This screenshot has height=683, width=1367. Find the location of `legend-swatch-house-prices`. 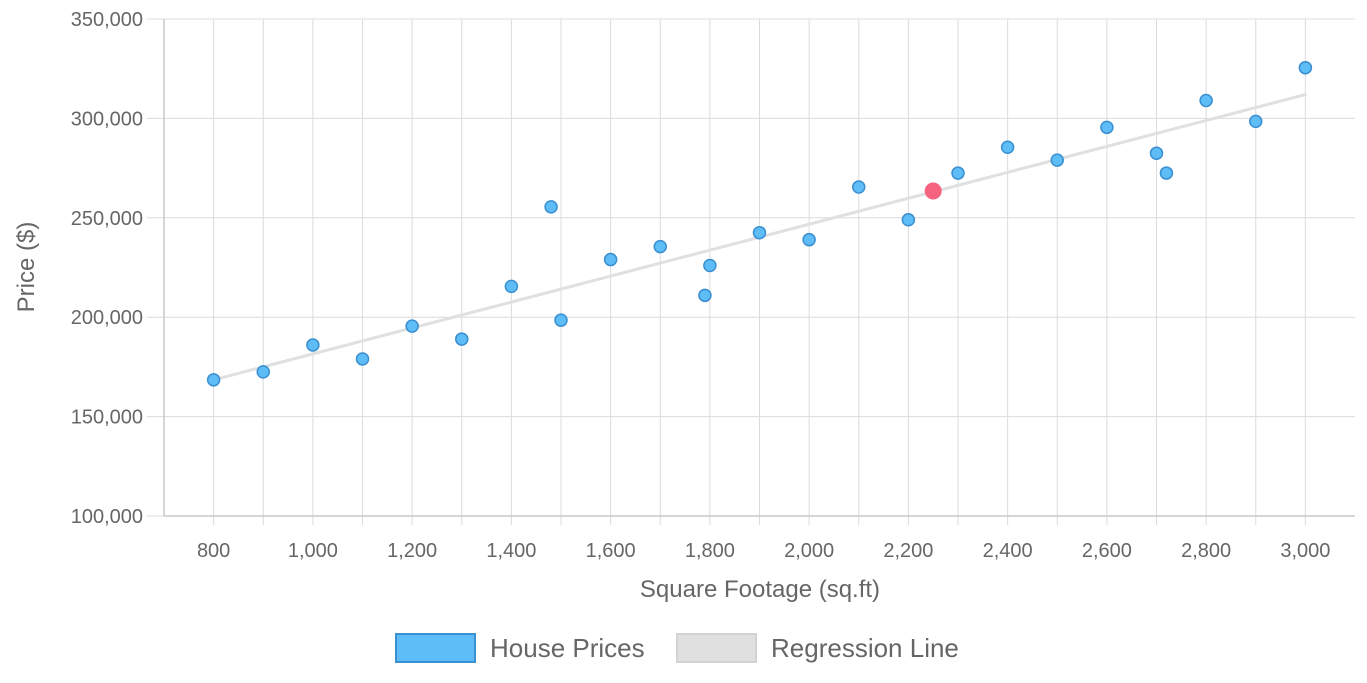

legend-swatch-house-prices is located at coordinates (435, 648).